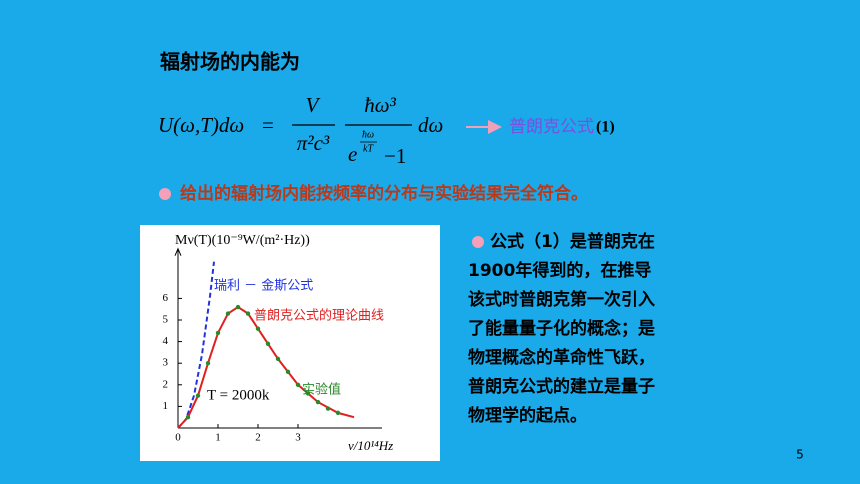 The image size is (860, 484). I want to click on axis-arrow, so click(178, 251).